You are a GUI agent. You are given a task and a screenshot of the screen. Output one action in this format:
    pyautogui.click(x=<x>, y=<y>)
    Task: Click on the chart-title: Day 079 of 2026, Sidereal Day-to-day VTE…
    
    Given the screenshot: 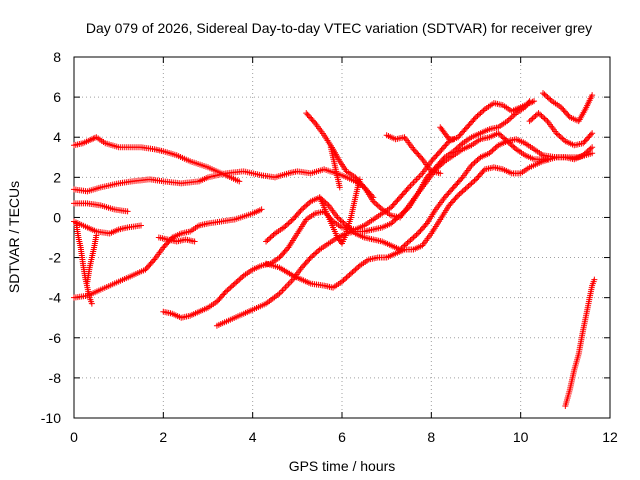 What is the action you would take?
    pyautogui.click(x=339, y=28)
    